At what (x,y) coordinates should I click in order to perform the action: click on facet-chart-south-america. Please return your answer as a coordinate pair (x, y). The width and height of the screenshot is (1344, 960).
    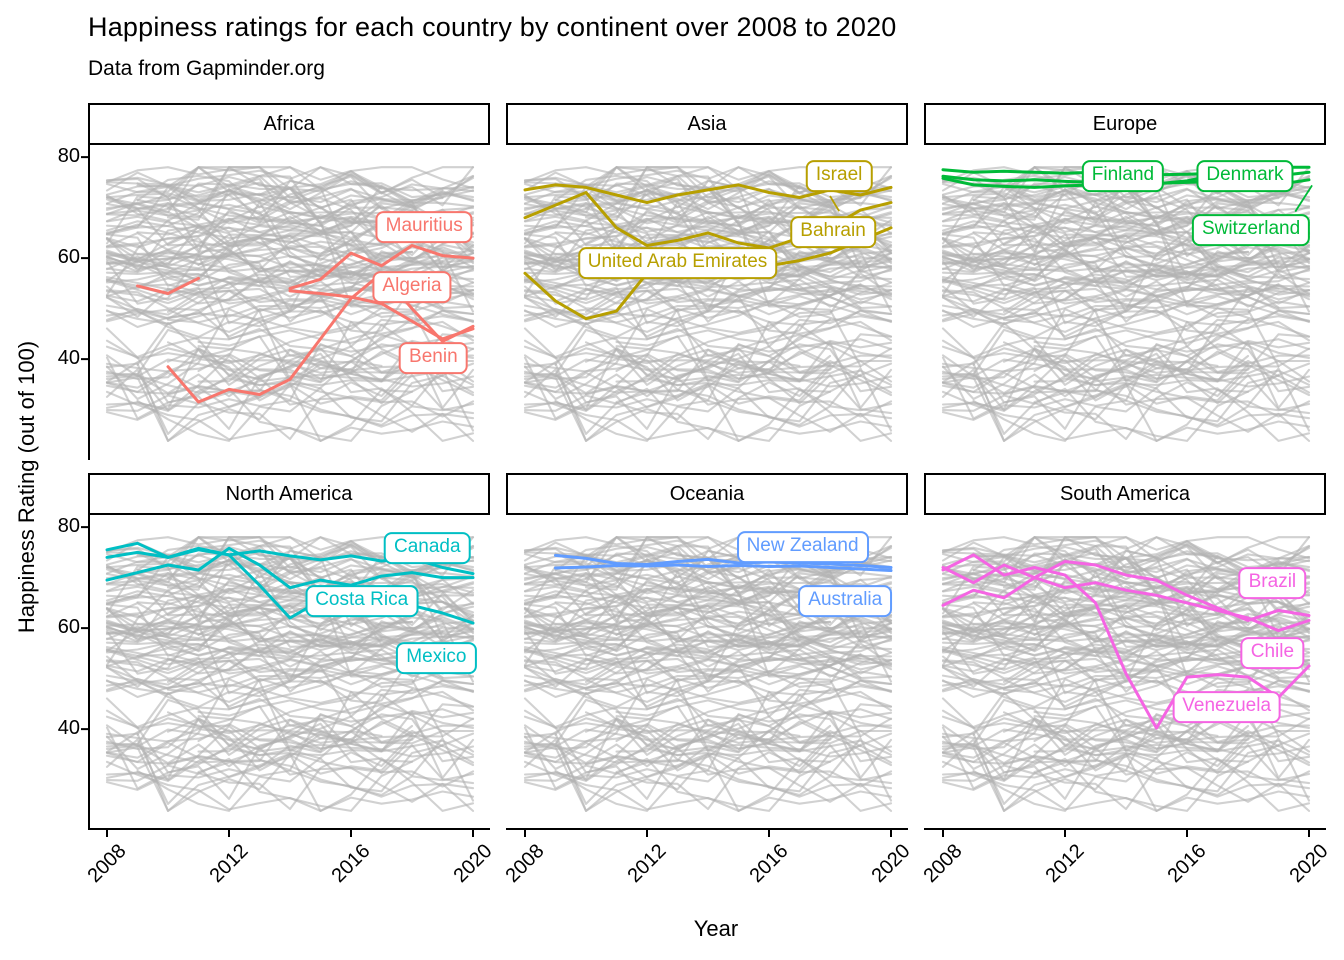
    Looking at the image, I should click on (1125, 686).